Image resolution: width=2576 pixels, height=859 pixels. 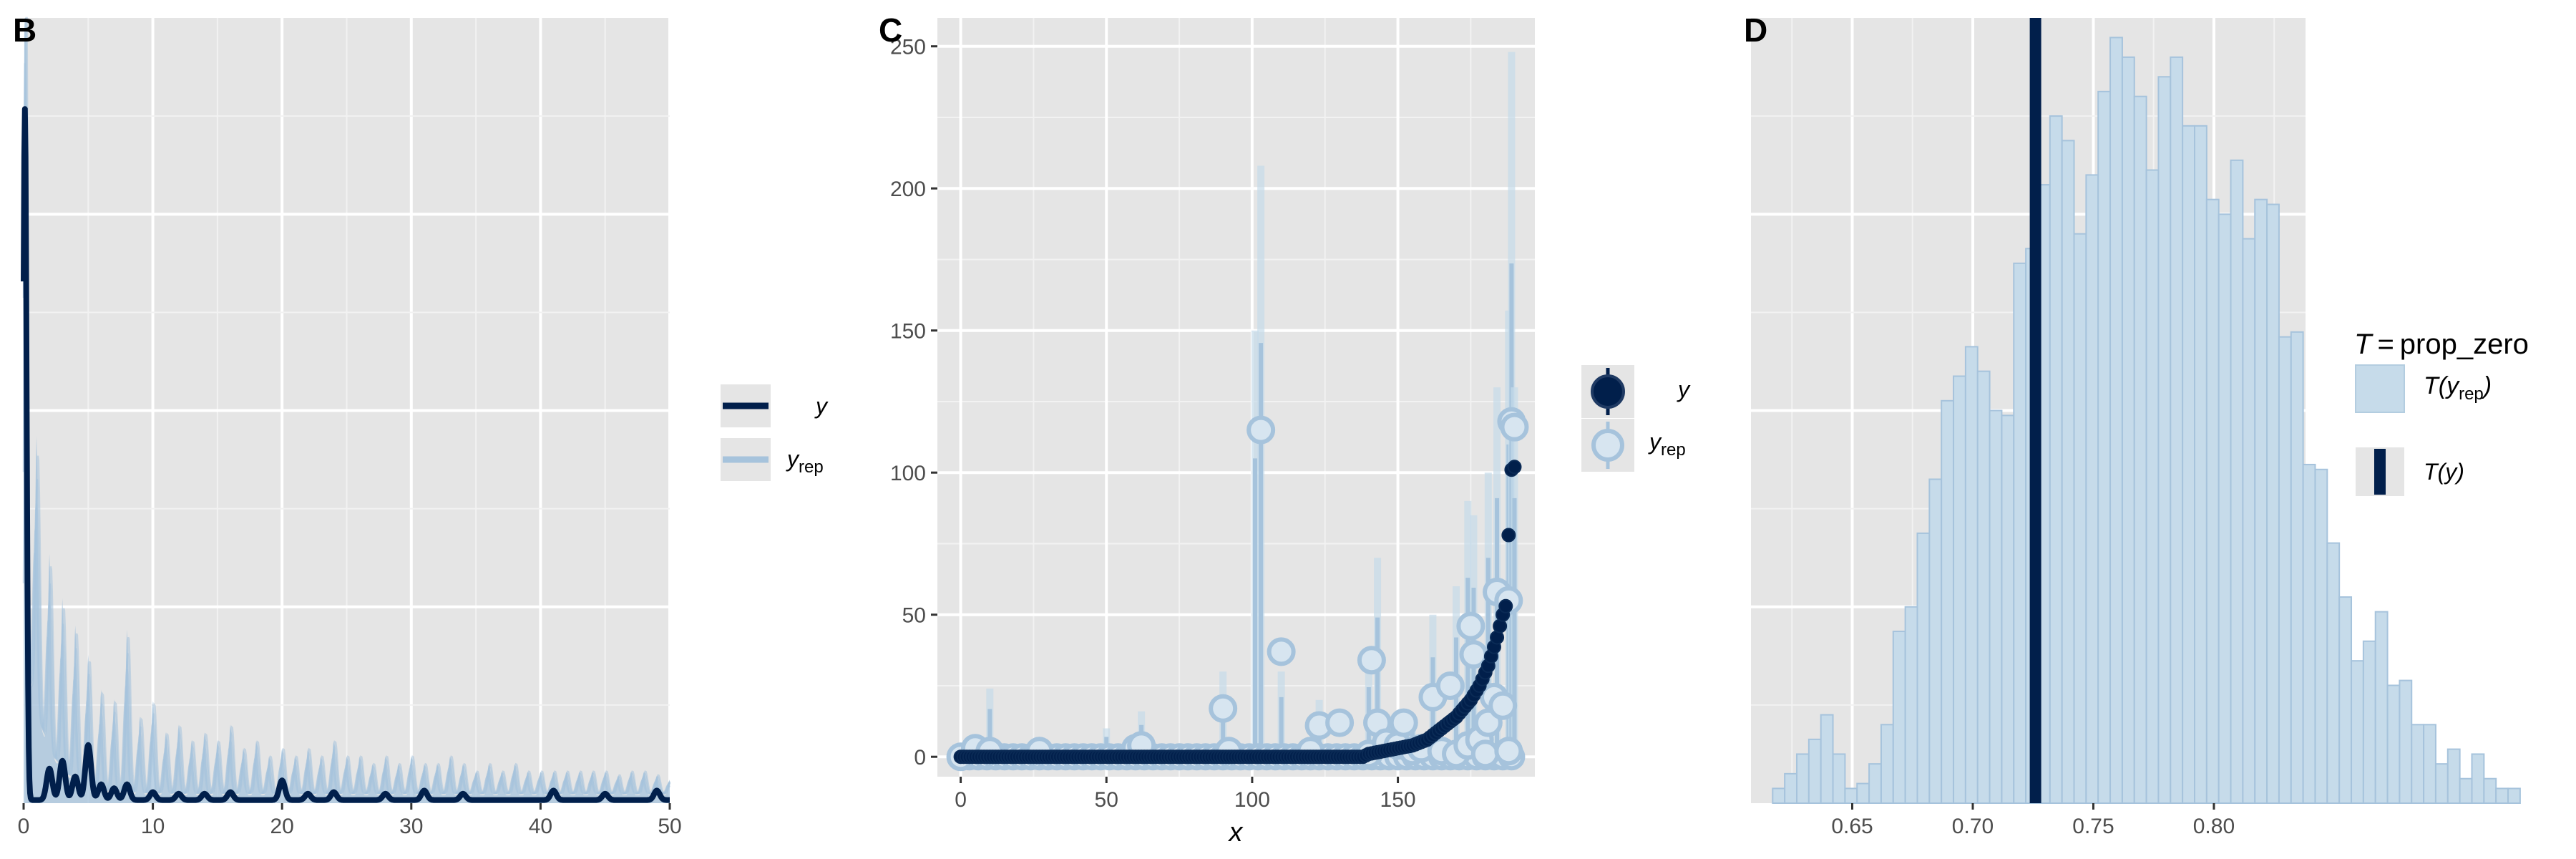 What do you see at coordinates (2441, 412) in the screenshot?
I see `panel-d-legend: T = prop_zero T(yrep) T(y)` at bounding box center [2441, 412].